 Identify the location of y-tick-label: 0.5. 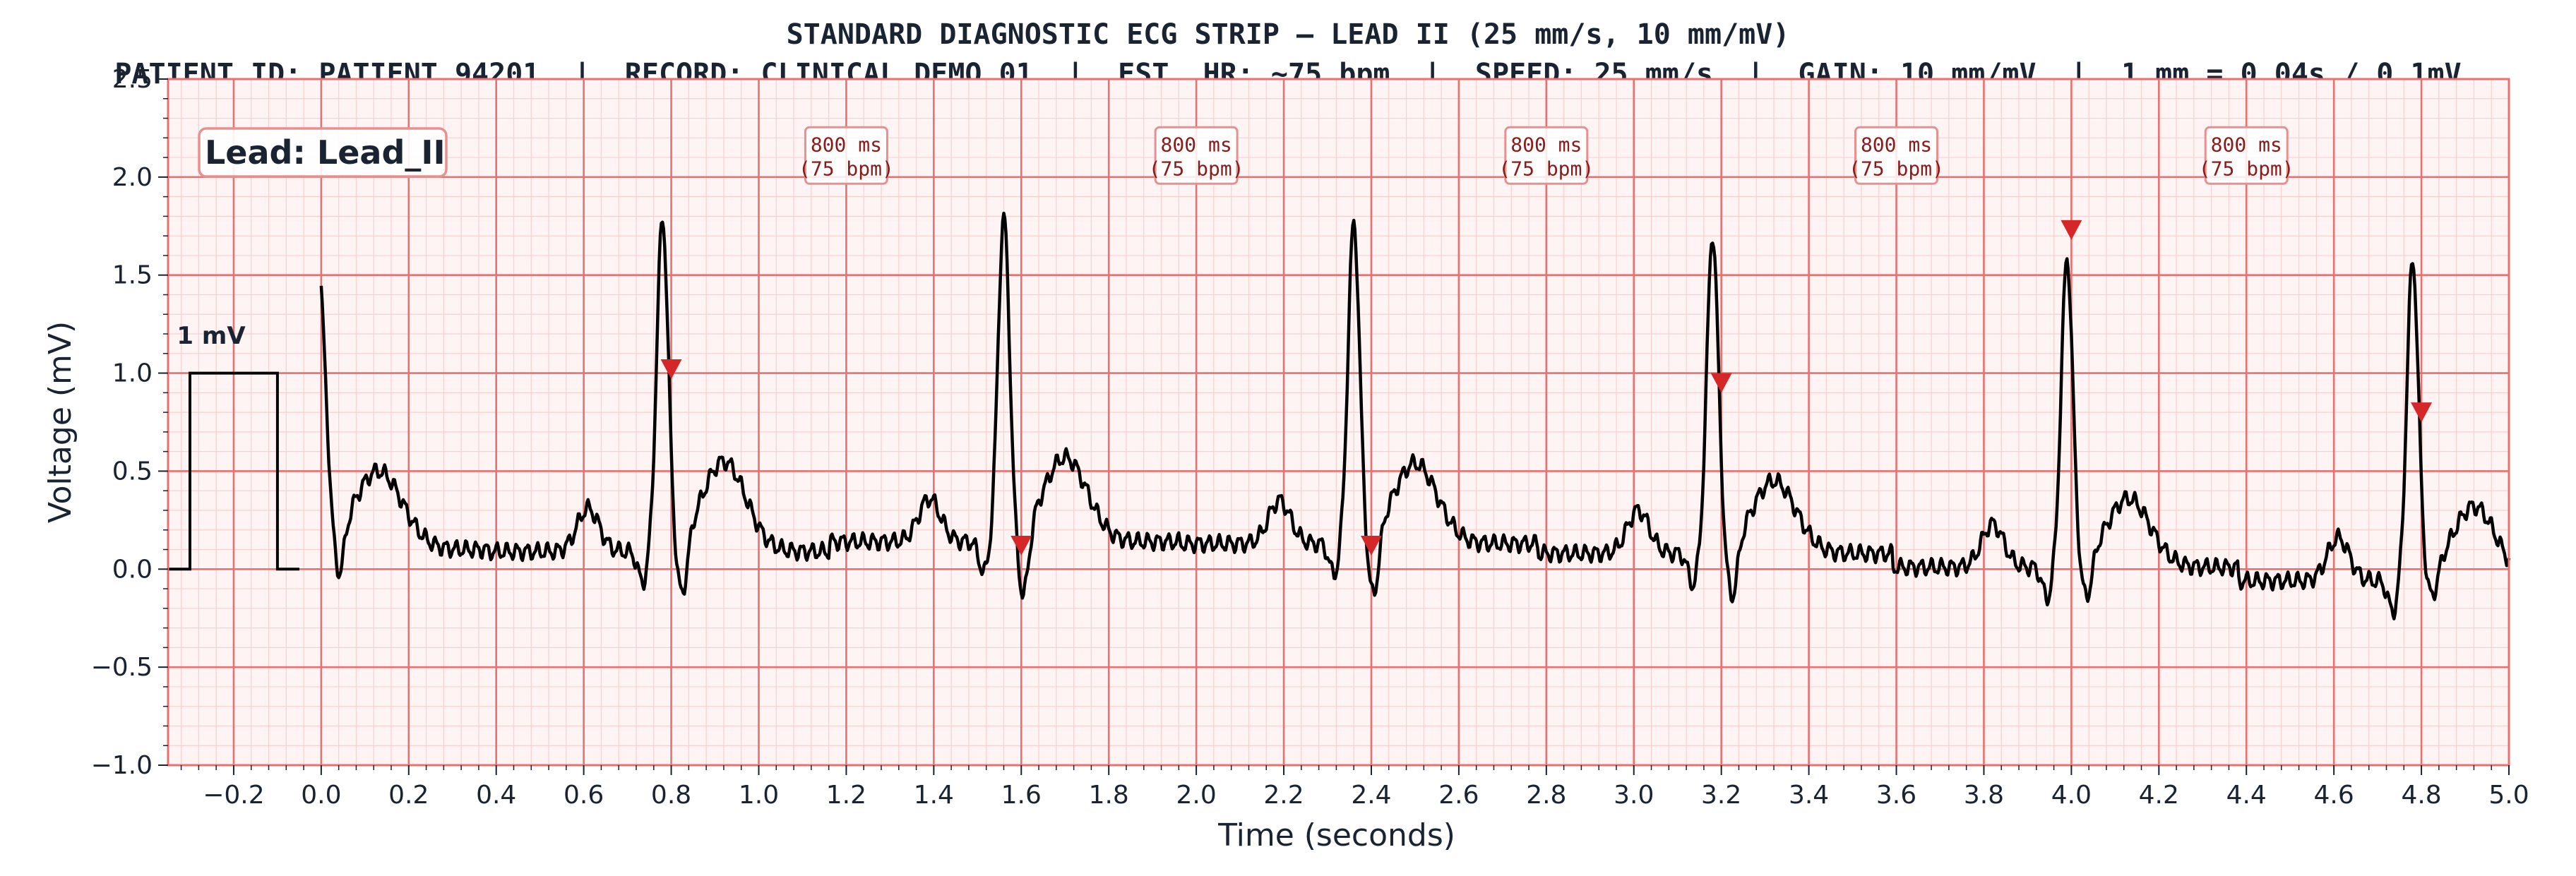
(132, 472).